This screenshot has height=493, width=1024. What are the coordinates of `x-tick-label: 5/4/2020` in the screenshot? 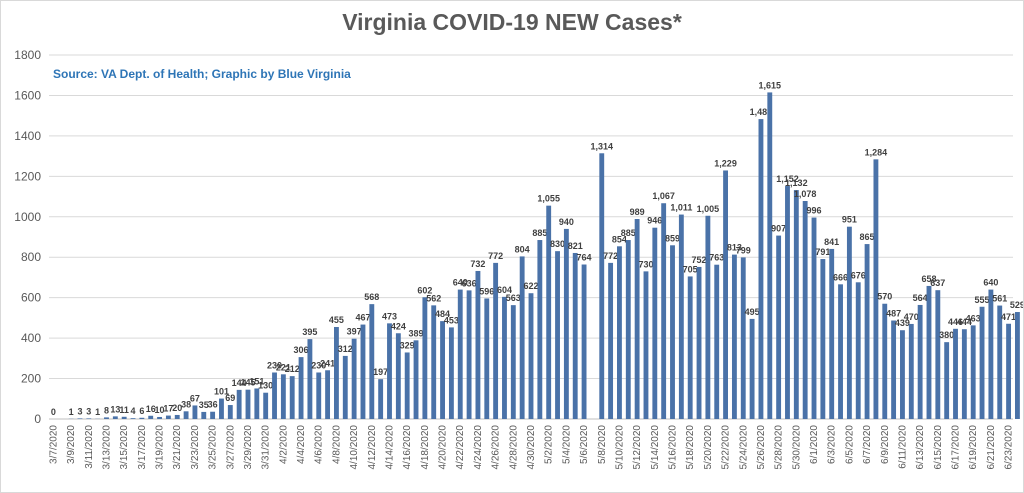 It's located at (566, 444).